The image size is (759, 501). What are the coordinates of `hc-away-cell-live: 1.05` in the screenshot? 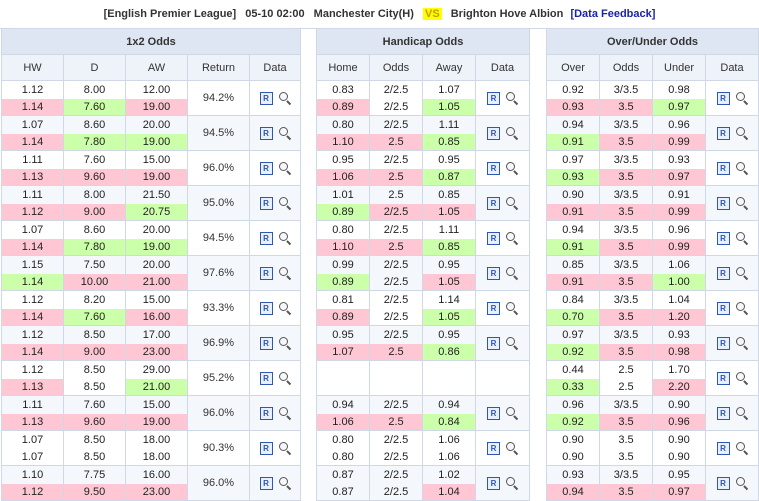 It's located at (449, 211).